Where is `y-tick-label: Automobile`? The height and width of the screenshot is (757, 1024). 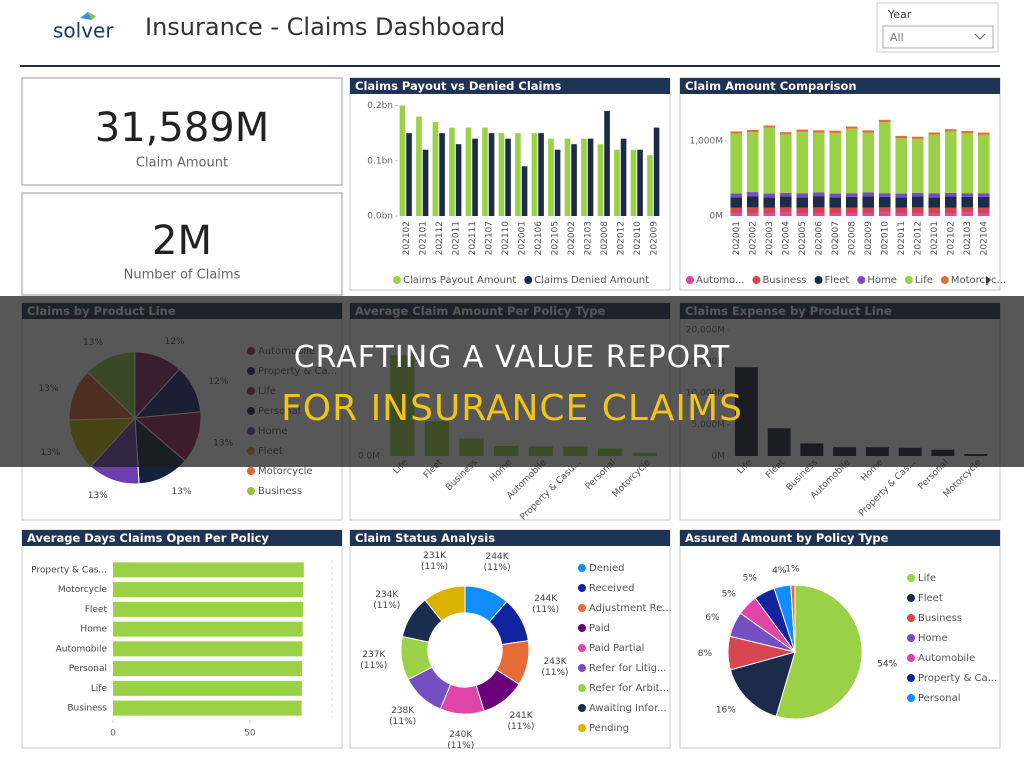 y-tick-label: Automobile is located at coordinates (82, 649).